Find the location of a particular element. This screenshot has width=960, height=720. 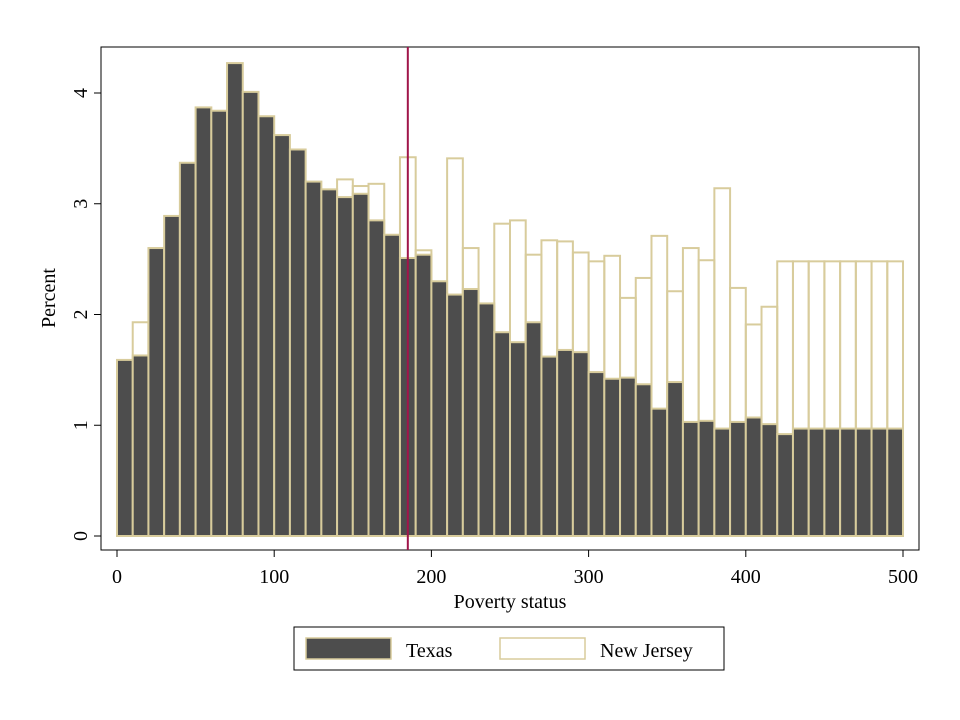

legend-swatch-texas is located at coordinates (348, 648).